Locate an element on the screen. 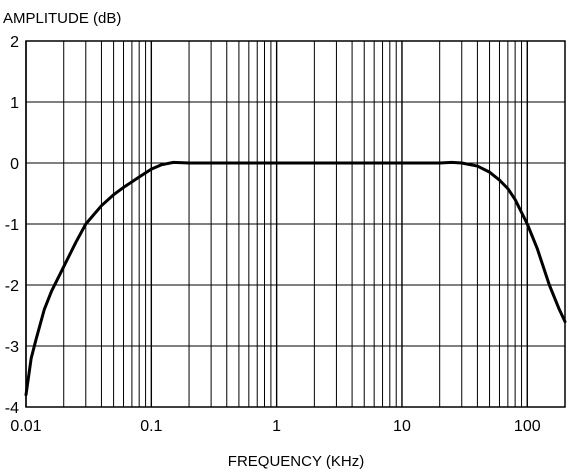  y-tick-label: -4 is located at coordinates (12, 408).